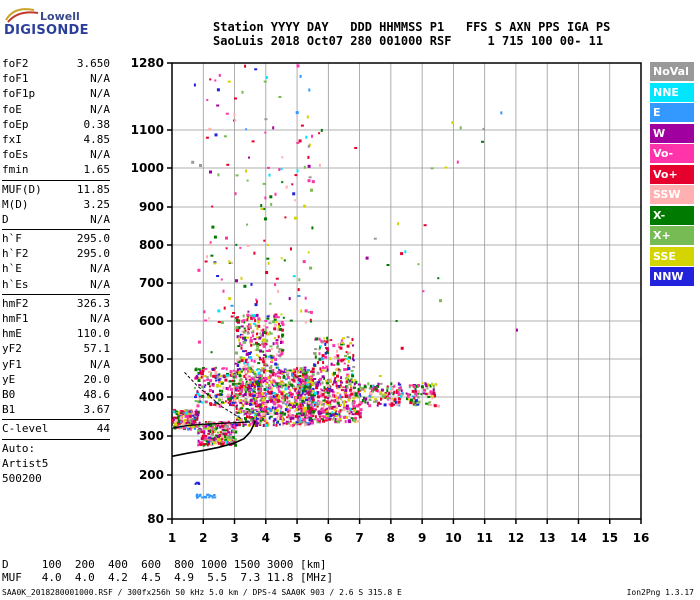 The image size is (700, 600). What do you see at coordinates (100, 269) in the screenshot?
I see `param-value: N/A` at bounding box center [100, 269].